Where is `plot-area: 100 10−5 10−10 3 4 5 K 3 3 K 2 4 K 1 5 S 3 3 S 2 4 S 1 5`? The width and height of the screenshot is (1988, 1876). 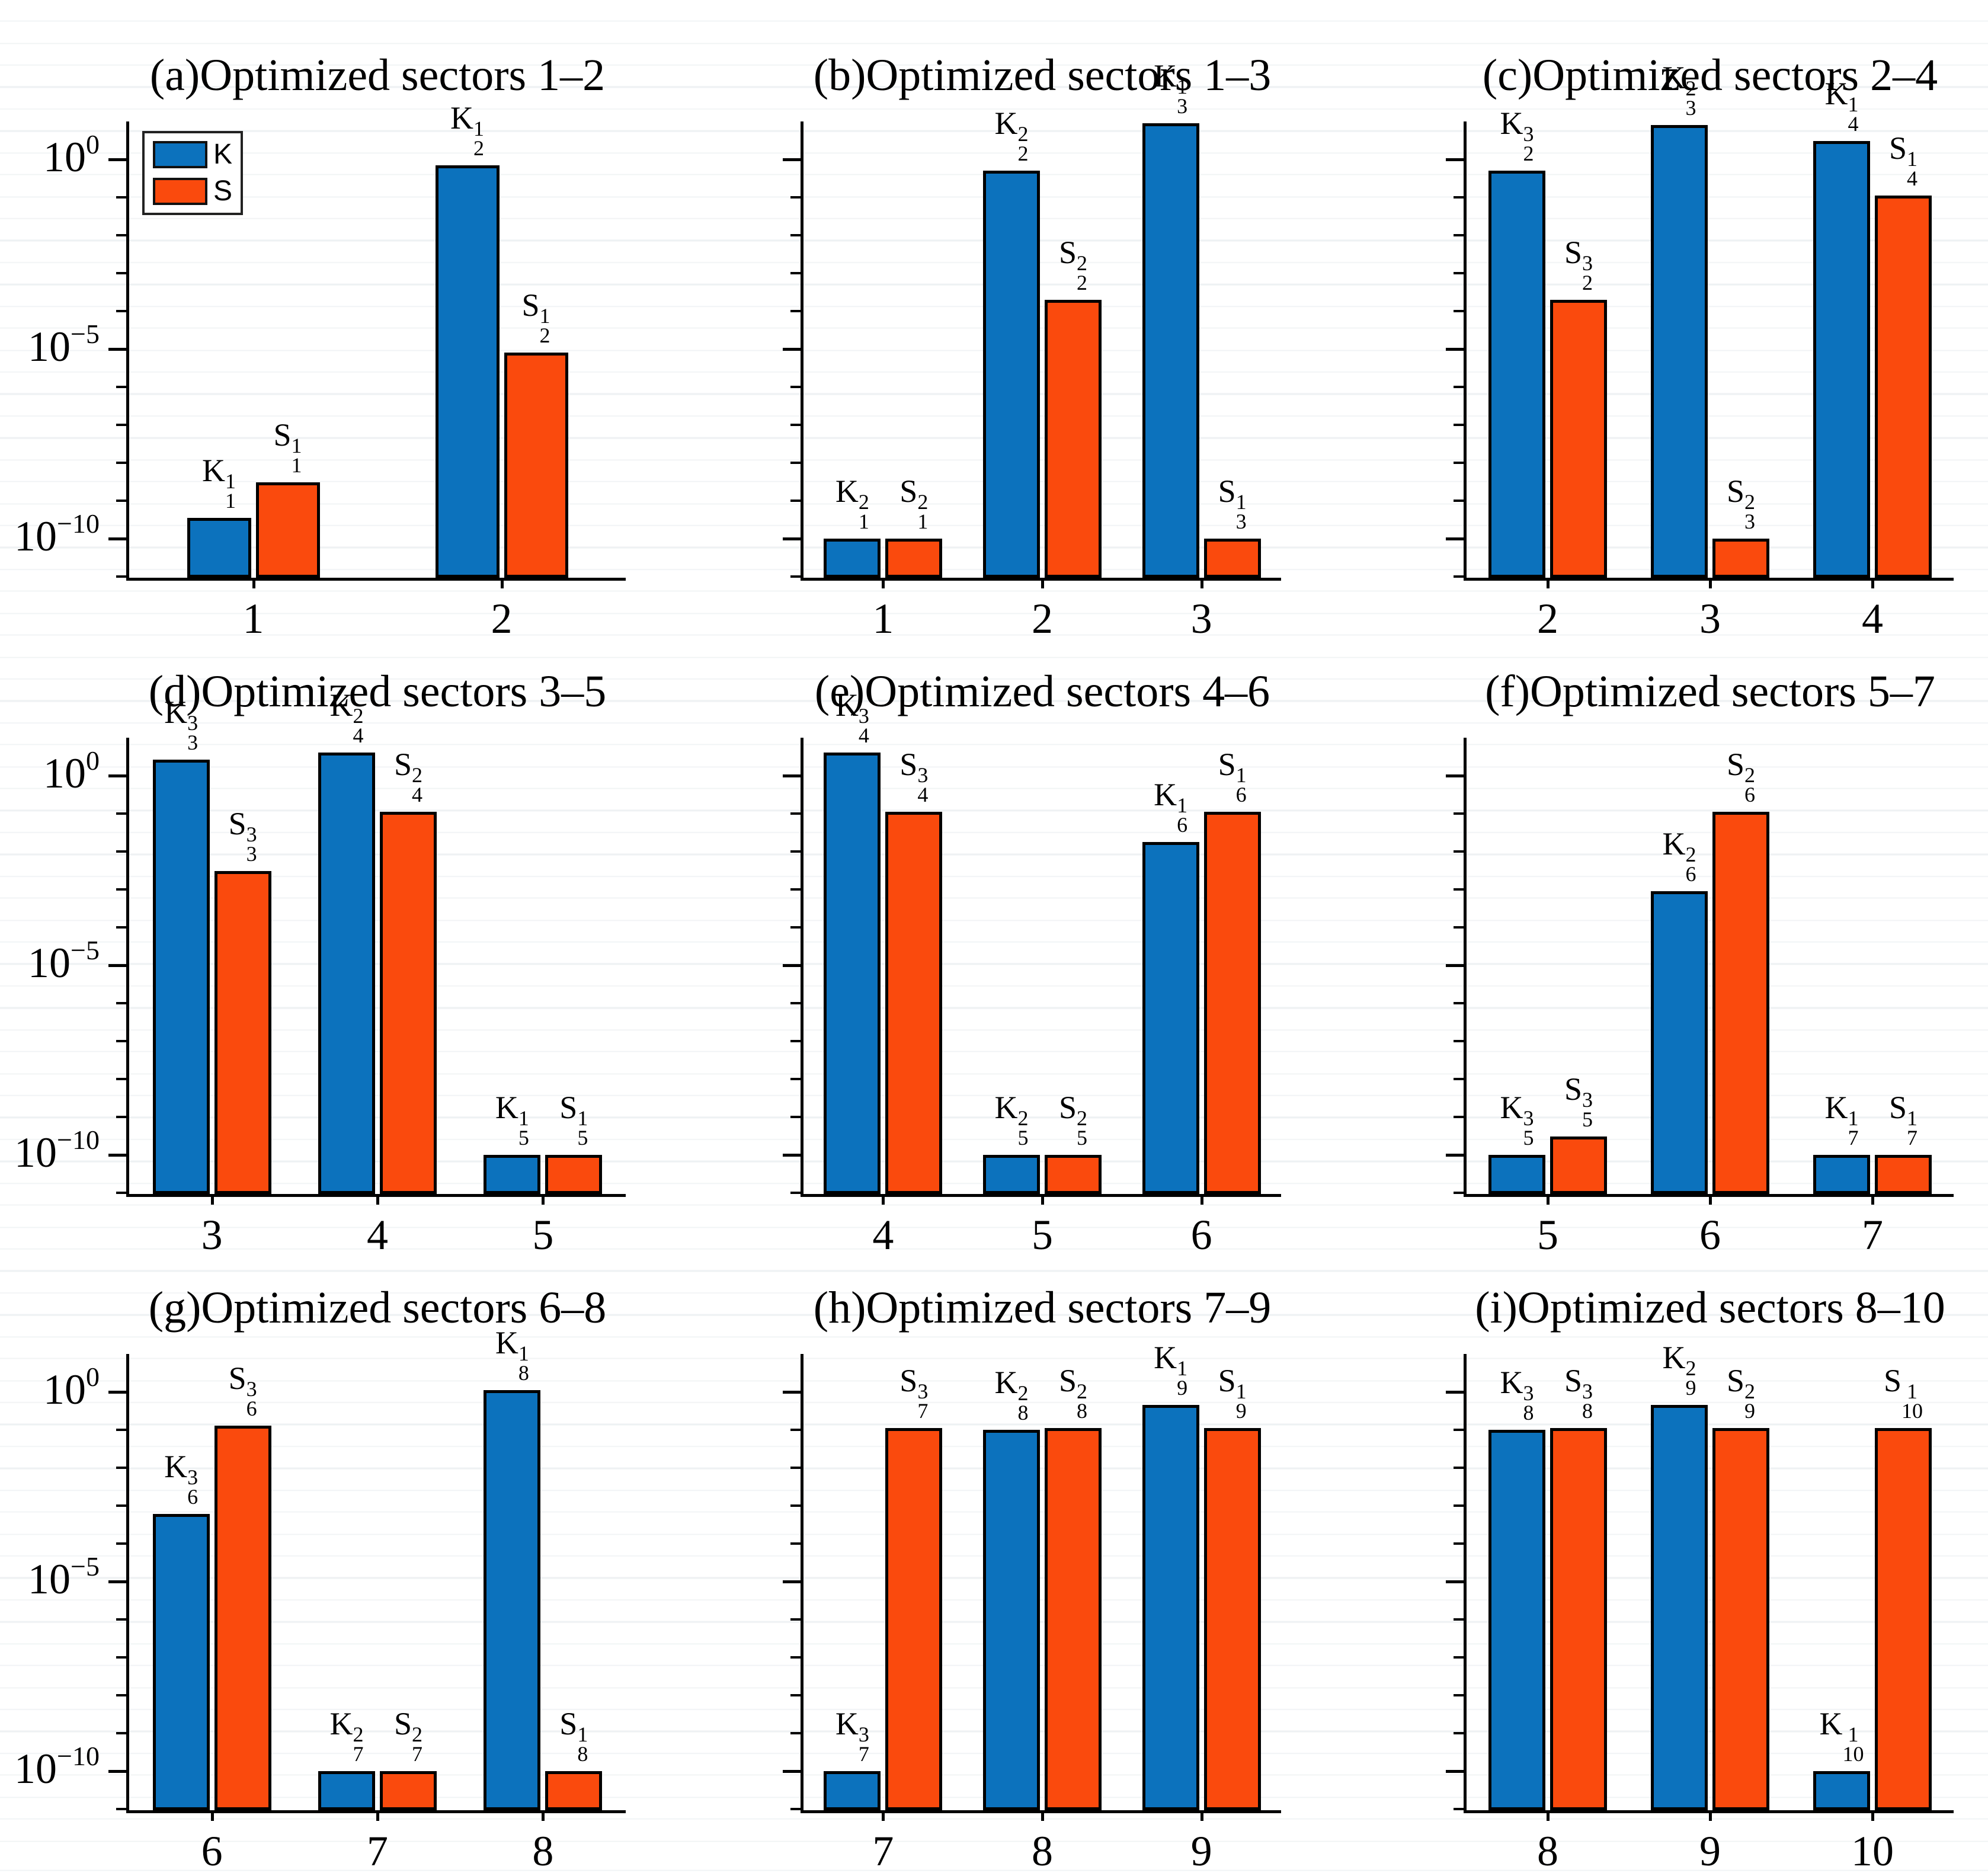
plot-area: 100 10−5 10−10 3 4 5 K 3 3 K 2 4 K 1 5 S 3 3 S 2 4 S 1 5 is located at coordinates (320, 974).